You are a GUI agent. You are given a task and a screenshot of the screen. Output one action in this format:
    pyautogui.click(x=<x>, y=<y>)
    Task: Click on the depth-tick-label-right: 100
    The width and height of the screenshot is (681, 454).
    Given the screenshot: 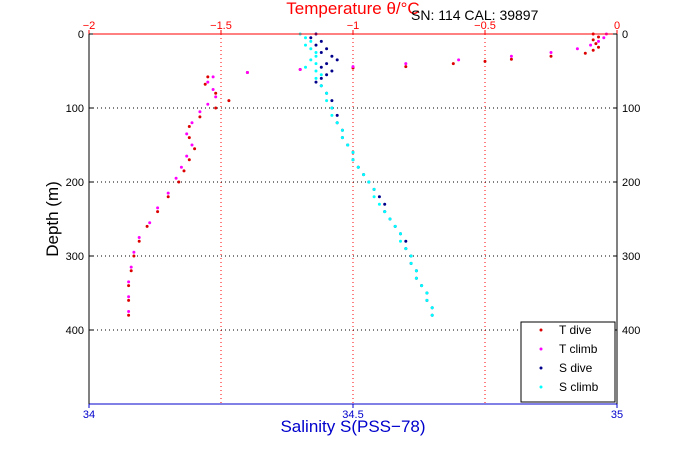 What is the action you would take?
    pyautogui.click(x=631, y=109)
    